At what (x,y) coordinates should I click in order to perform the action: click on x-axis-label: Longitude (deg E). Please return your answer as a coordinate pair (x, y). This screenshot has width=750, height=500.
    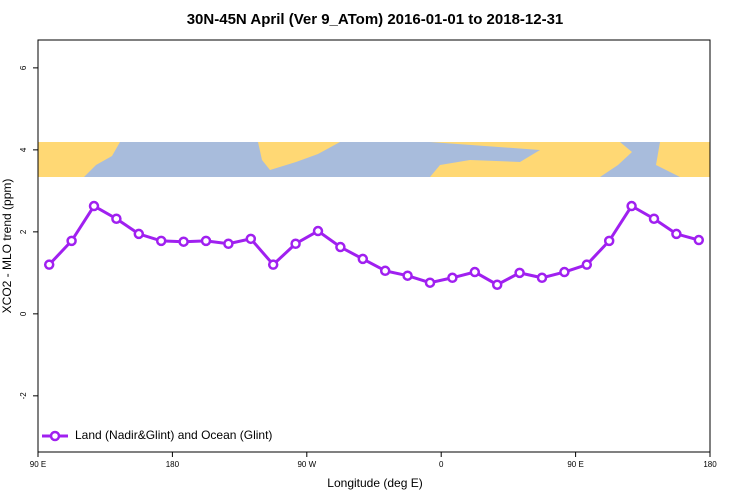
    Looking at the image, I should click on (374, 483).